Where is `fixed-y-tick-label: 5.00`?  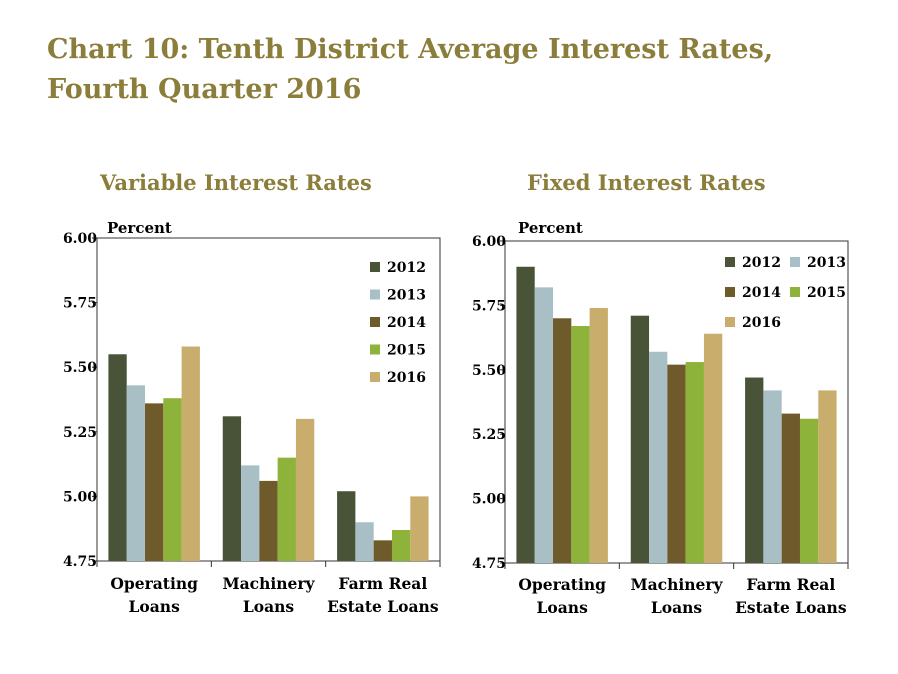
fixed-y-tick-label: 5.00 is located at coordinates (489, 500).